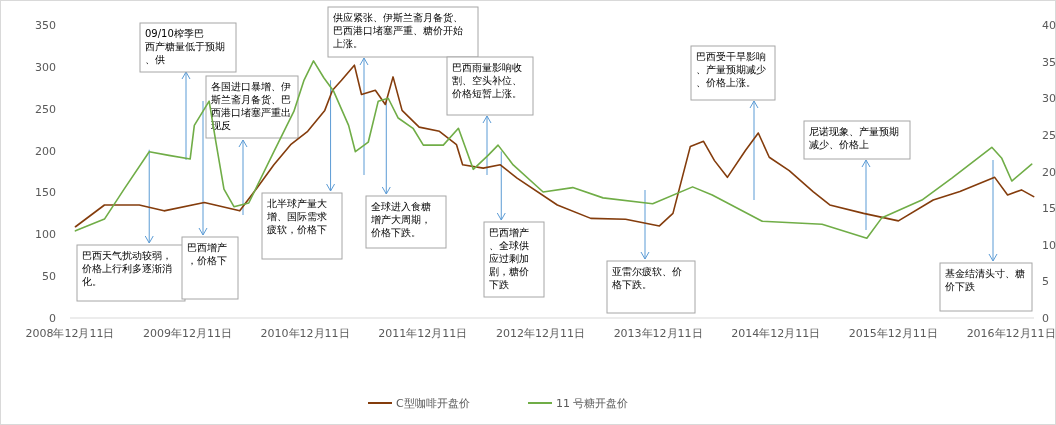 The image size is (1056, 425). Describe the element at coordinates (1049, 62) in the screenshot. I see `y2-tick-label: 35` at that location.